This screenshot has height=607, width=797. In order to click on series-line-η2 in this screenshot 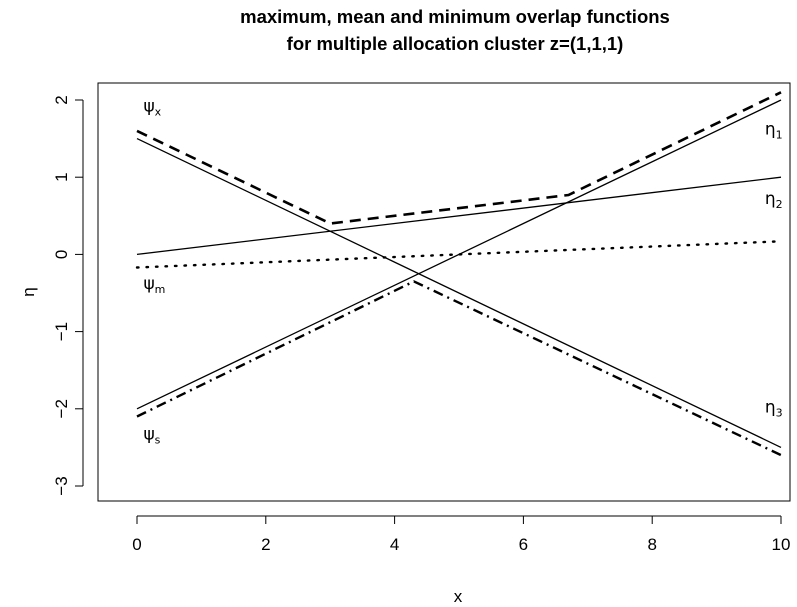, I will do `click(459, 216)`.